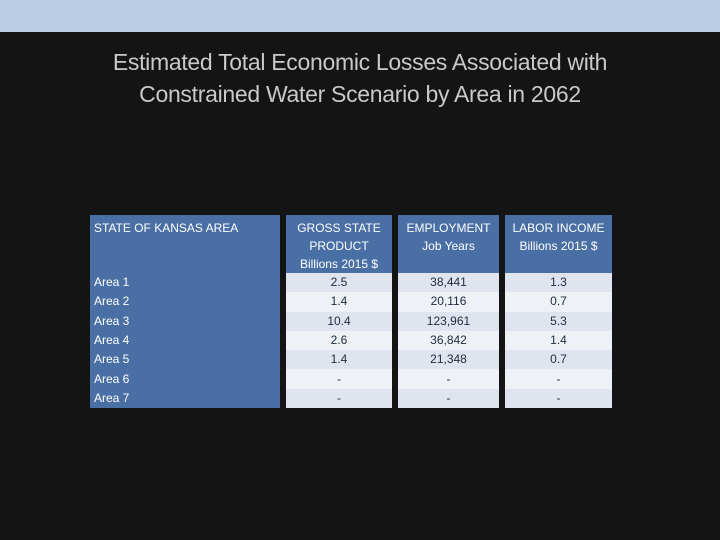 This screenshot has height=540, width=720. What do you see at coordinates (448, 244) in the screenshot?
I see `header-employment: EMPLOYMENT Job Years` at bounding box center [448, 244].